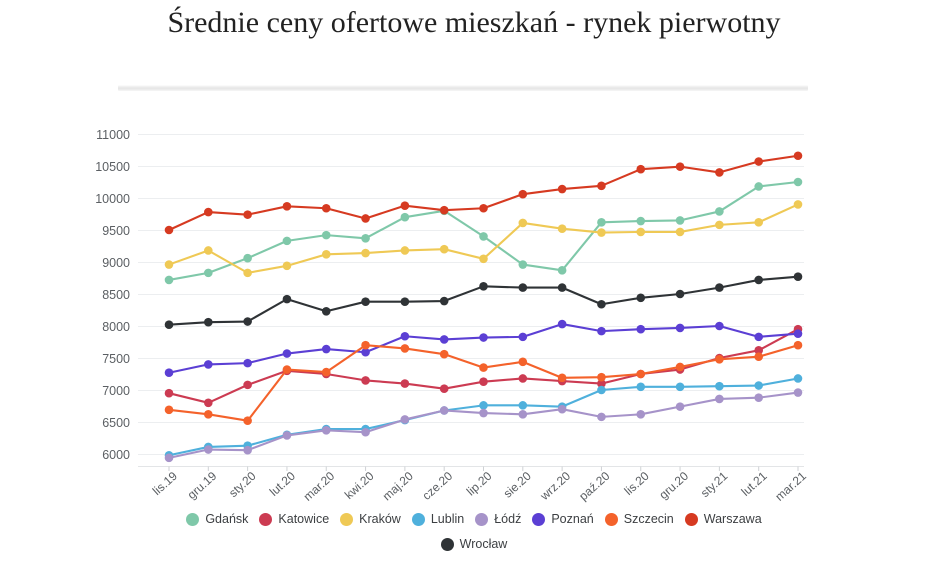 The width and height of the screenshot is (948, 568). Describe the element at coordinates (217, 519) in the screenshot. I see `legend-item-gdańsk: Gdańsk` at that location.